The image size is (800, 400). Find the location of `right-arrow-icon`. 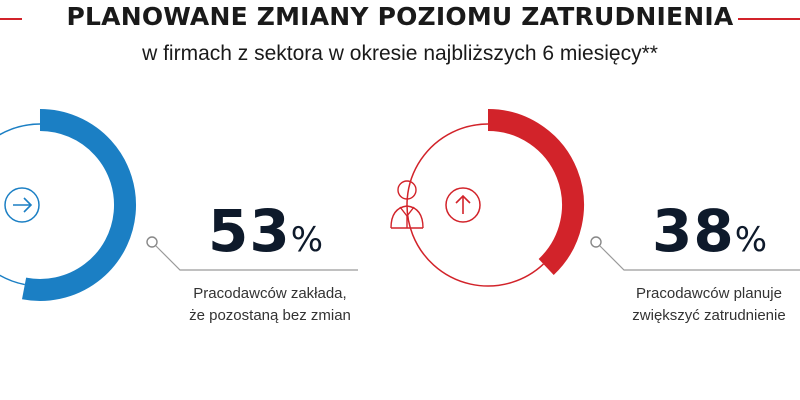

right-arrow-icon is located at coordinates (22, 205).